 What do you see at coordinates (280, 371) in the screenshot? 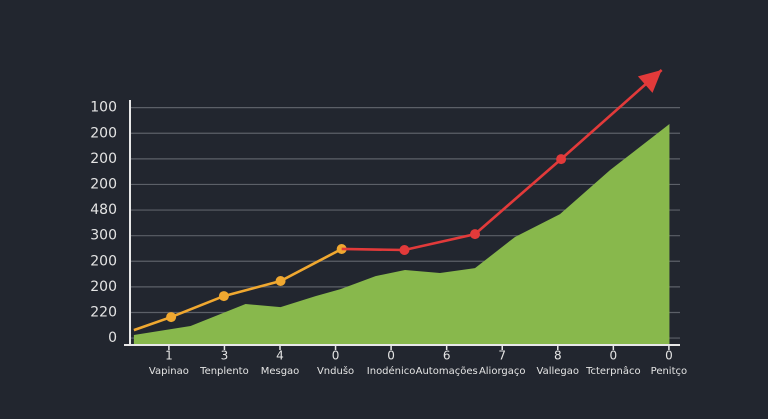
I see `x-tick-label: Mesgao` at bounding box center [280, 371].